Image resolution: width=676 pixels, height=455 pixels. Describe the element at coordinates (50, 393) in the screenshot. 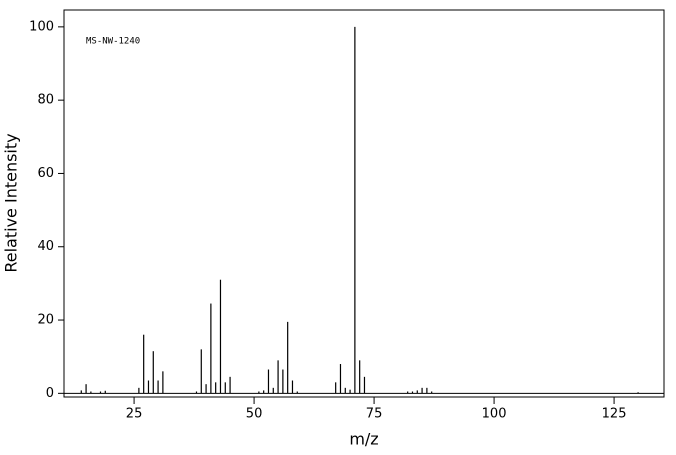

I see `y-tick-label: 0` at that location.